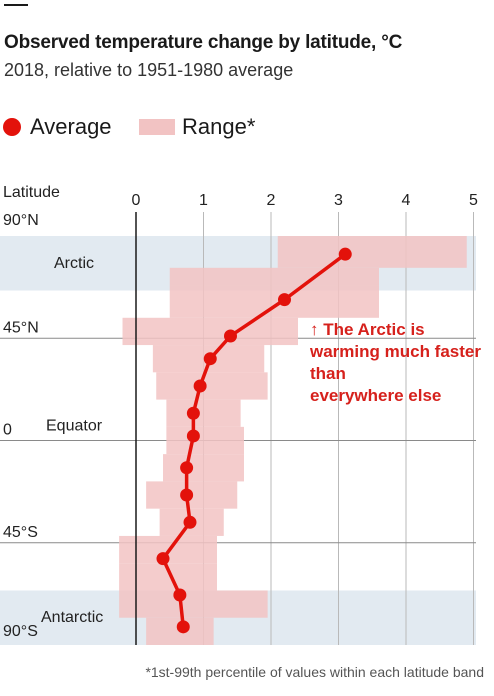  Describe the element at coordinates (20, 532) in the screenshot. I see `y-tick-label: 45°S` at that location.